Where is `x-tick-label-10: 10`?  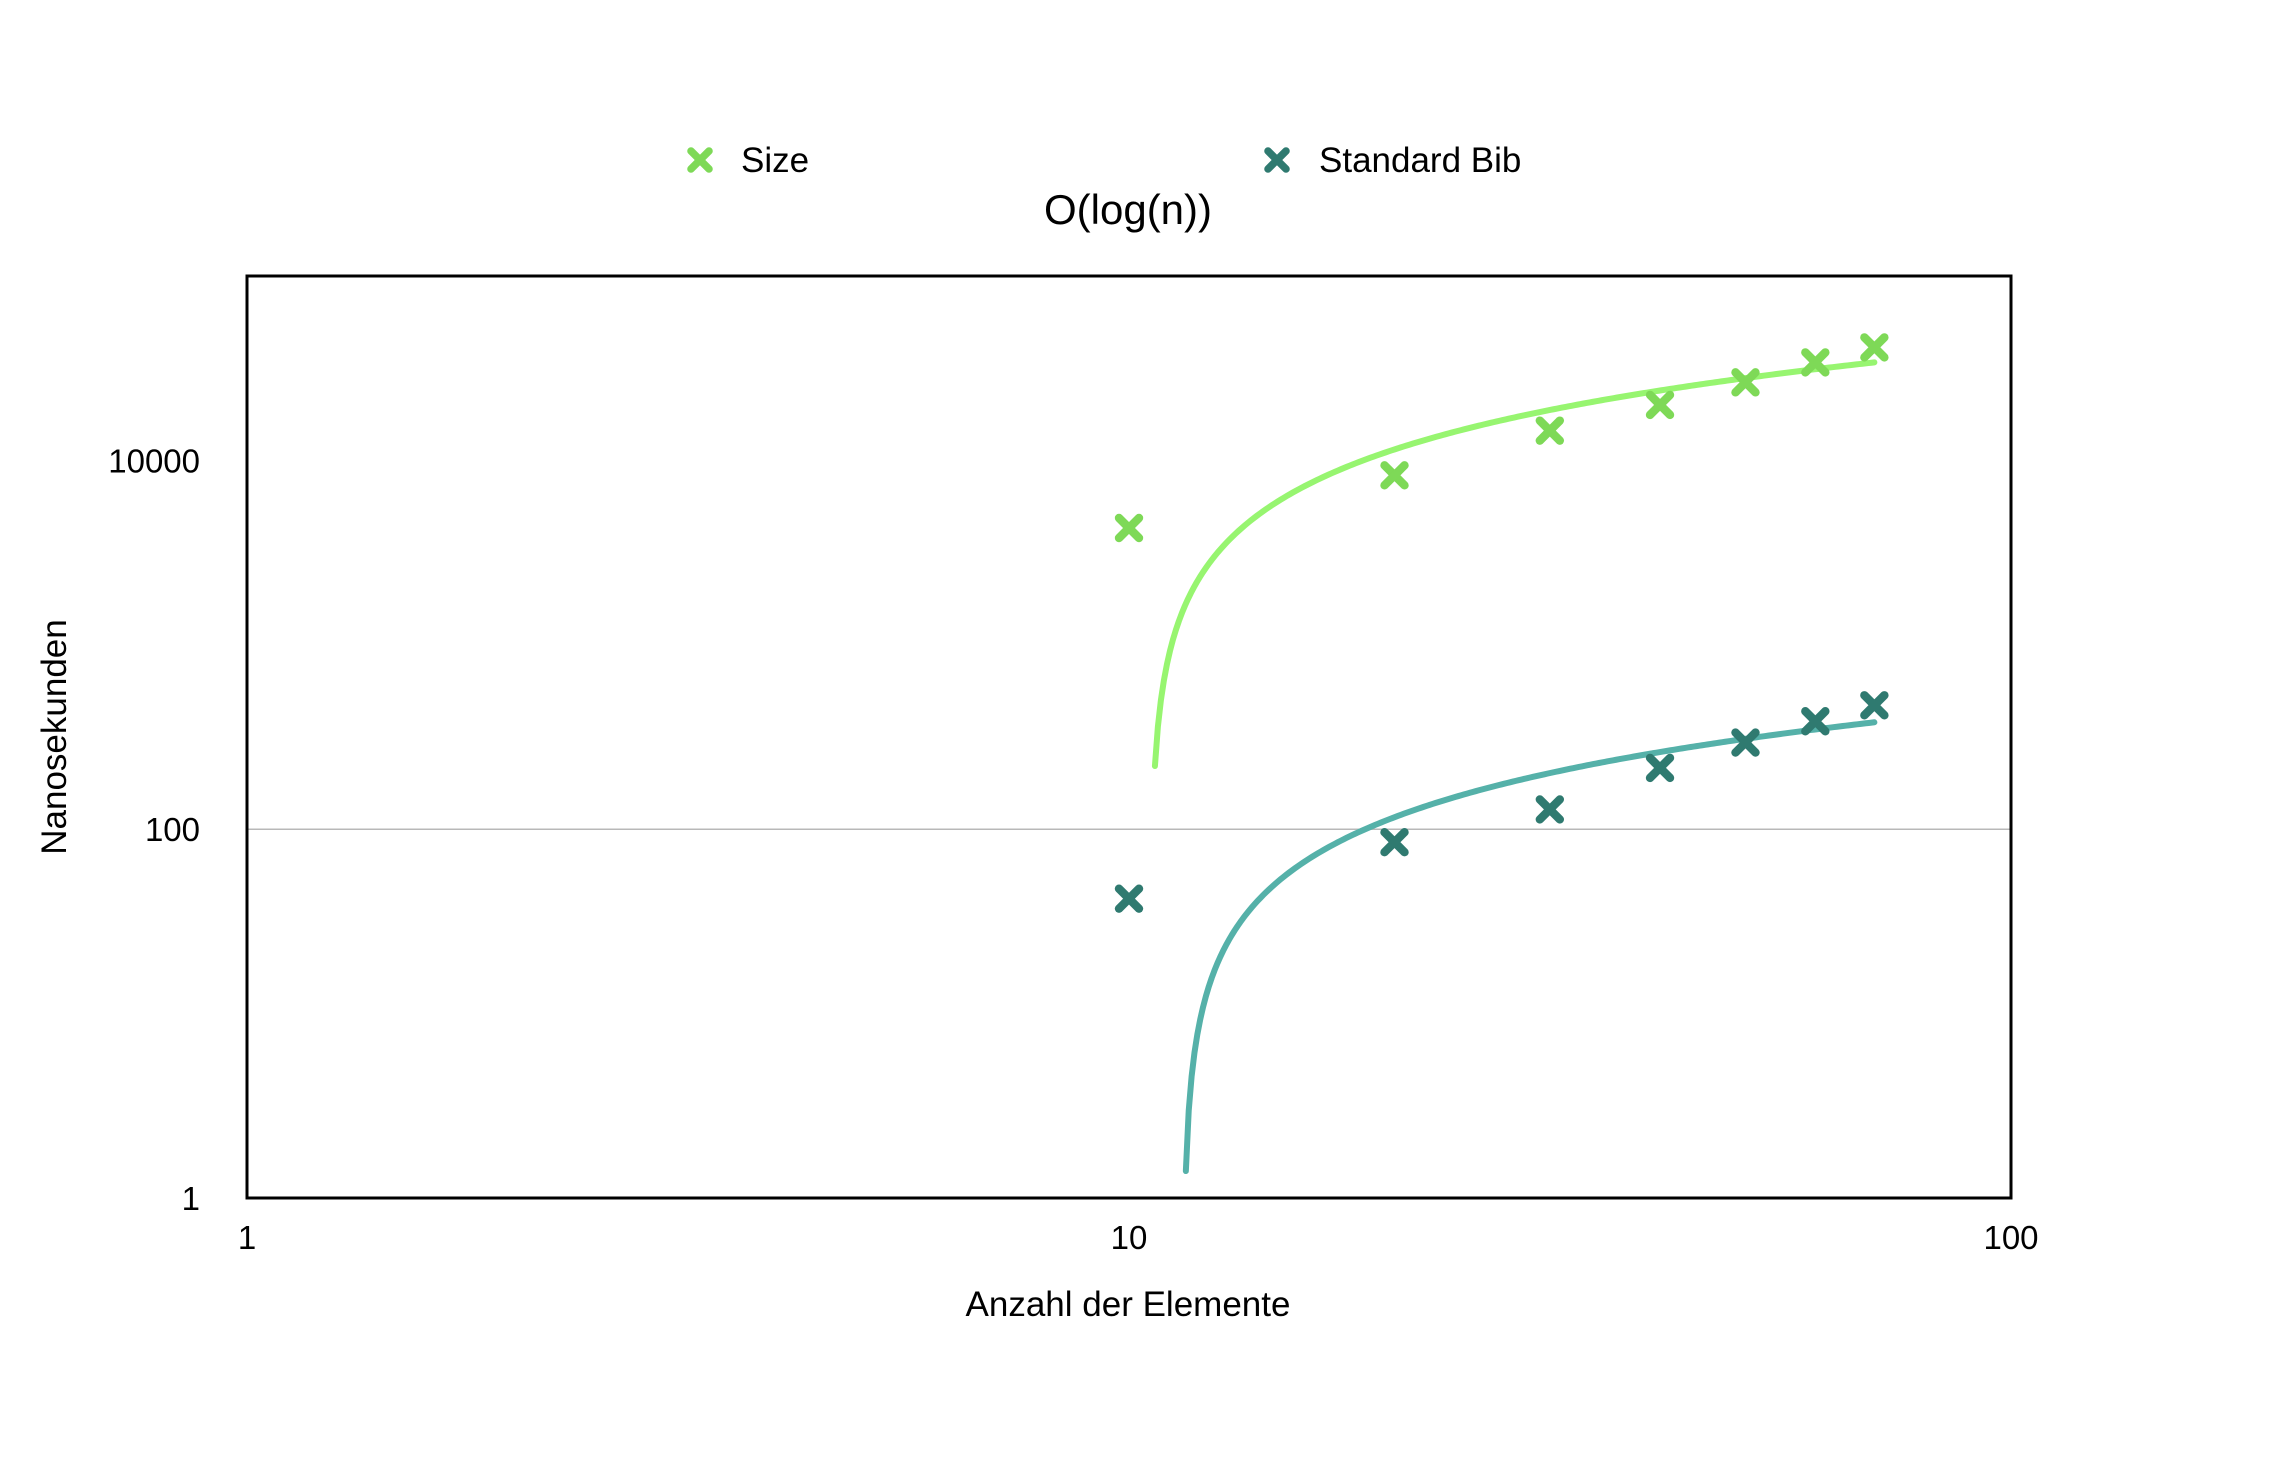 x-tick-label-10: 10 is located at coordinates (1129, 1237).